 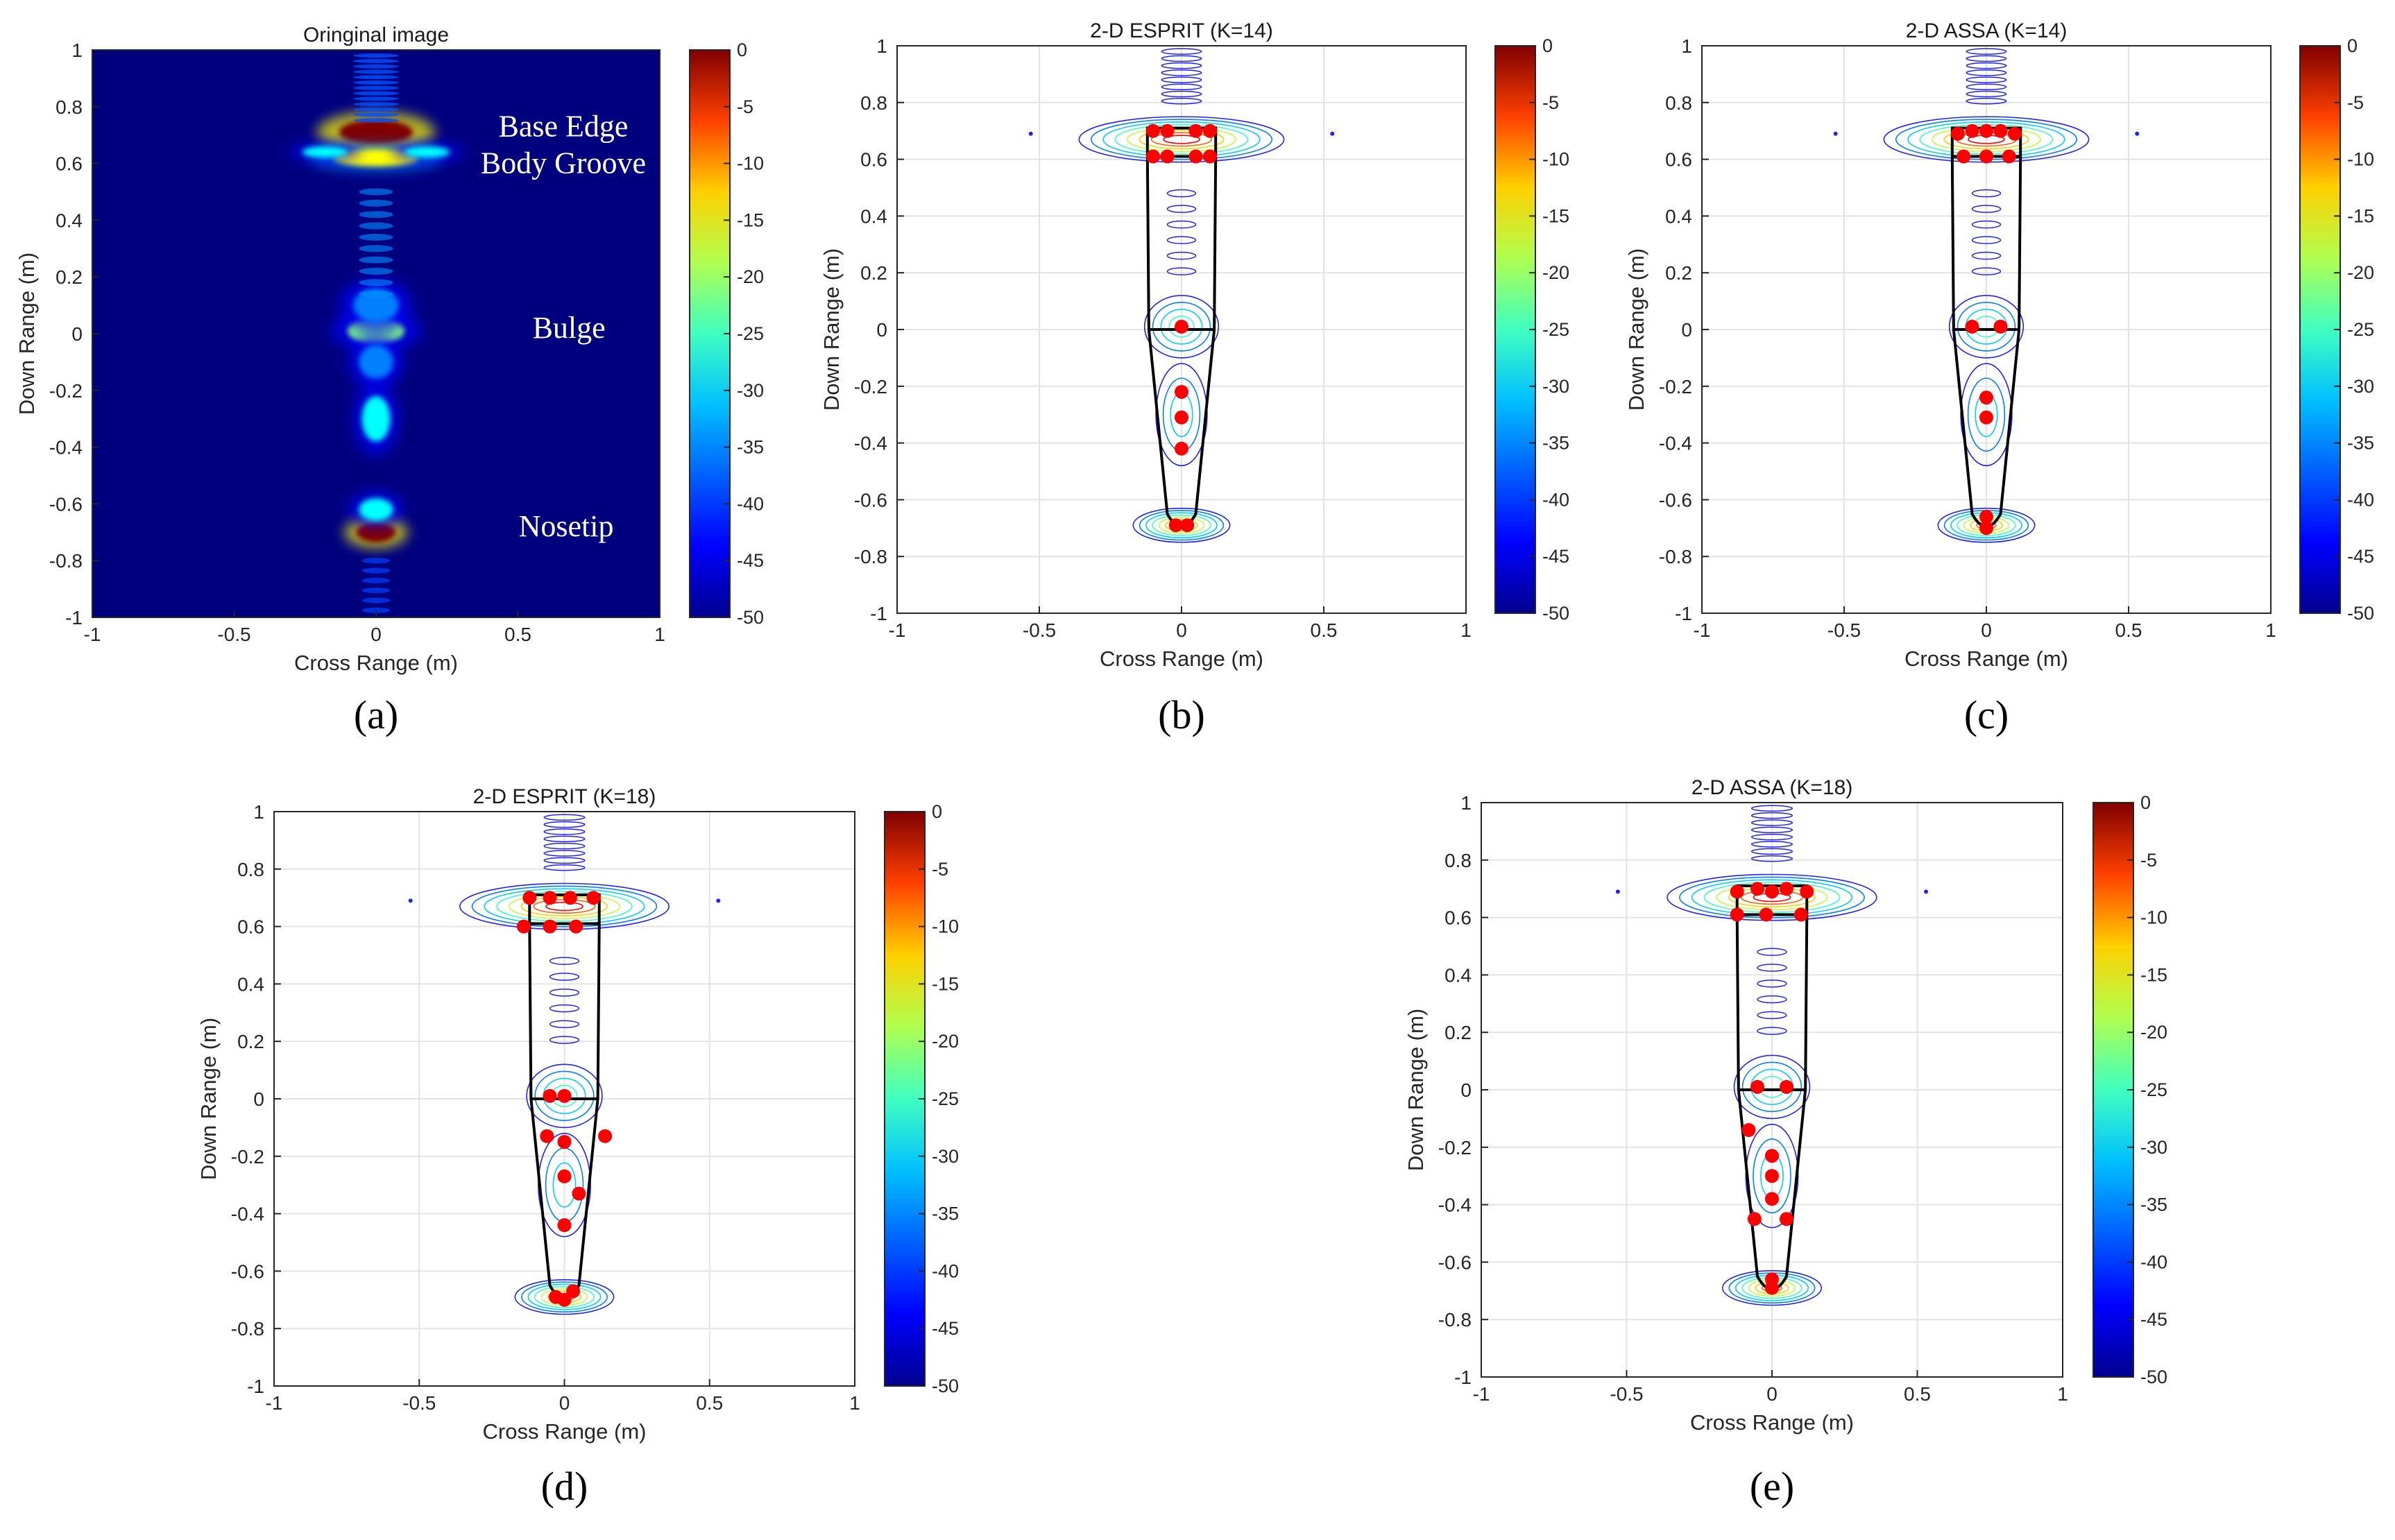 I want to click on colorbar-tick-label: -10, so click(x=750, y=163).